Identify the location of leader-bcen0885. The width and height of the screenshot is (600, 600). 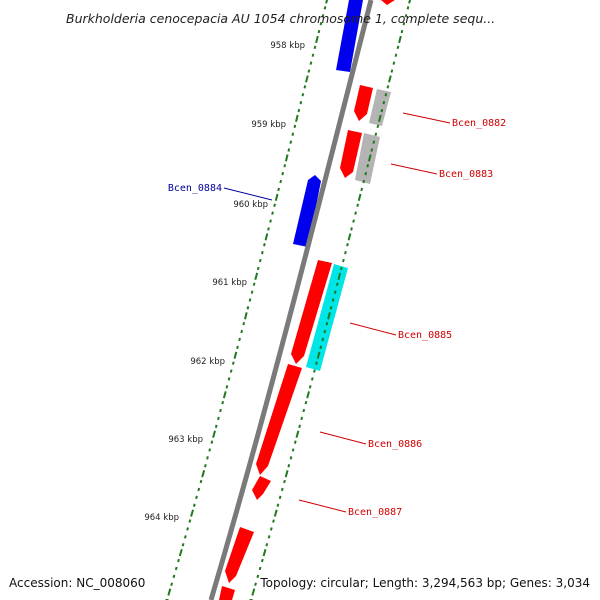
(373, 329).